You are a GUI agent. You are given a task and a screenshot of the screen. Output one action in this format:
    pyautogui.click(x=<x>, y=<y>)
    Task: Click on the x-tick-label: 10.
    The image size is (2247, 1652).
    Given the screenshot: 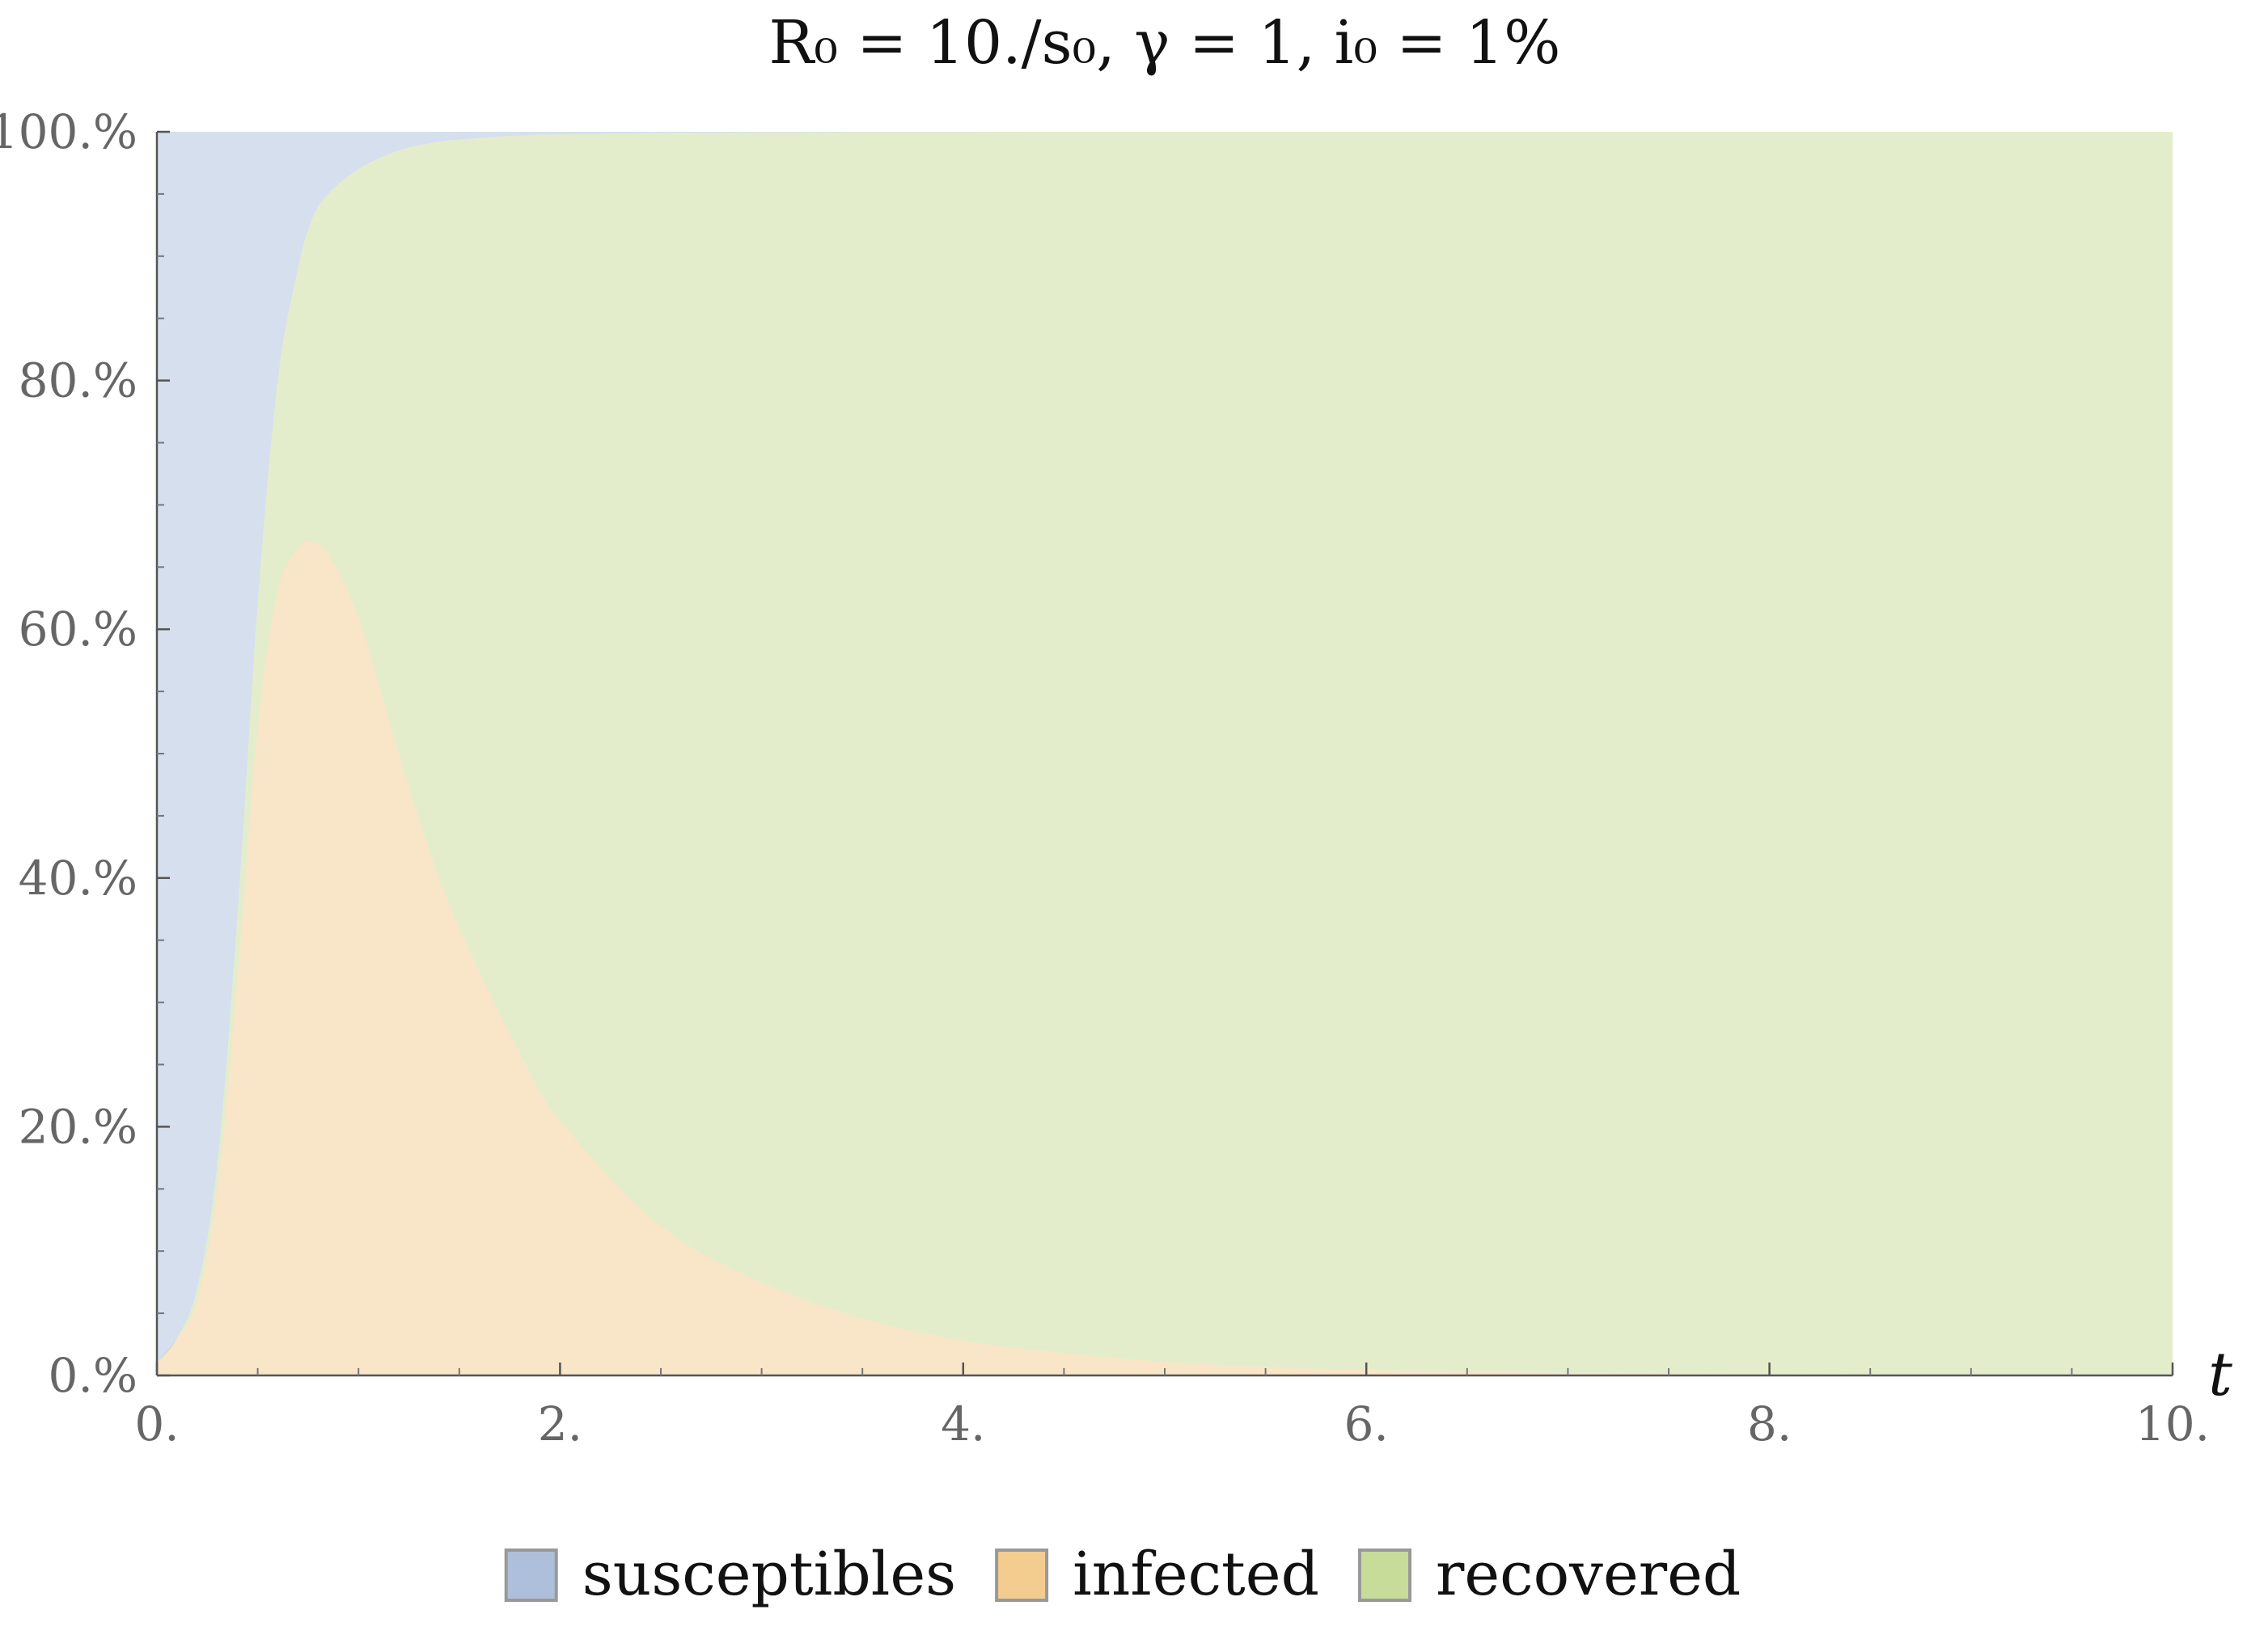 What is the action you would take?
    pyautogui.click(x=2172, y=1423)
    